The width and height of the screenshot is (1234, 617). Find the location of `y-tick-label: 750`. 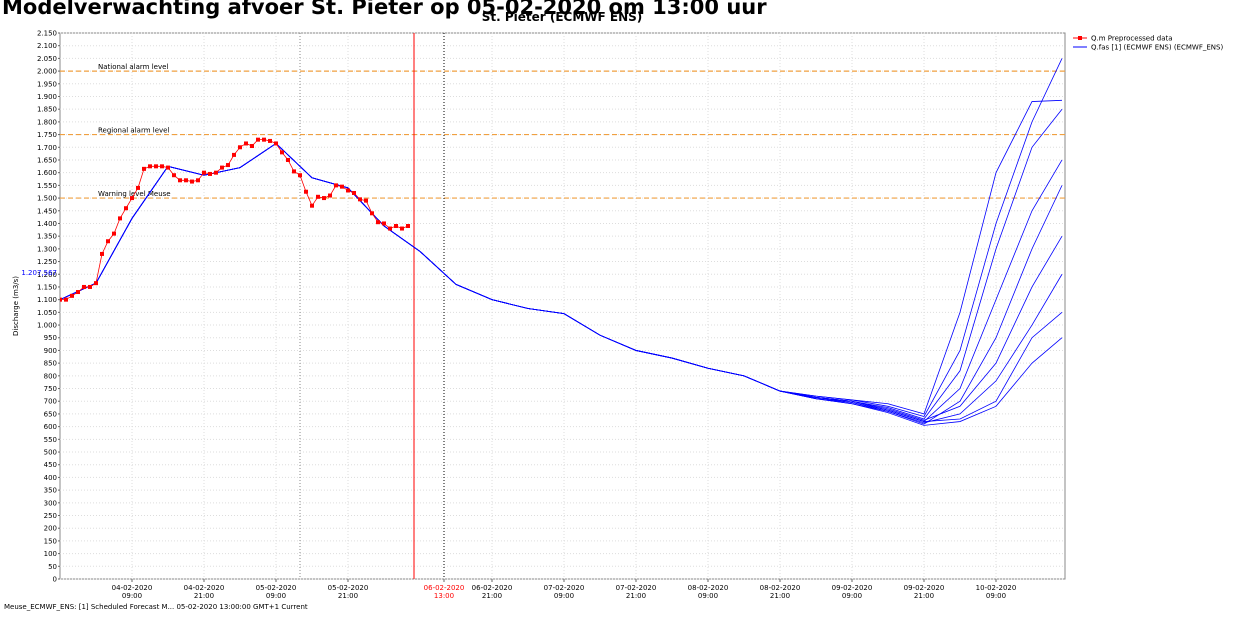

y-tick-label: 750 is located at coordinates (50, 389).